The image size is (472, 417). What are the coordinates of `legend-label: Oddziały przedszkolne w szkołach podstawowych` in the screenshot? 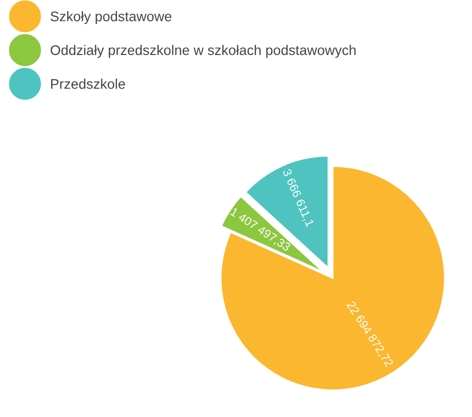 It's located at (203, 51).